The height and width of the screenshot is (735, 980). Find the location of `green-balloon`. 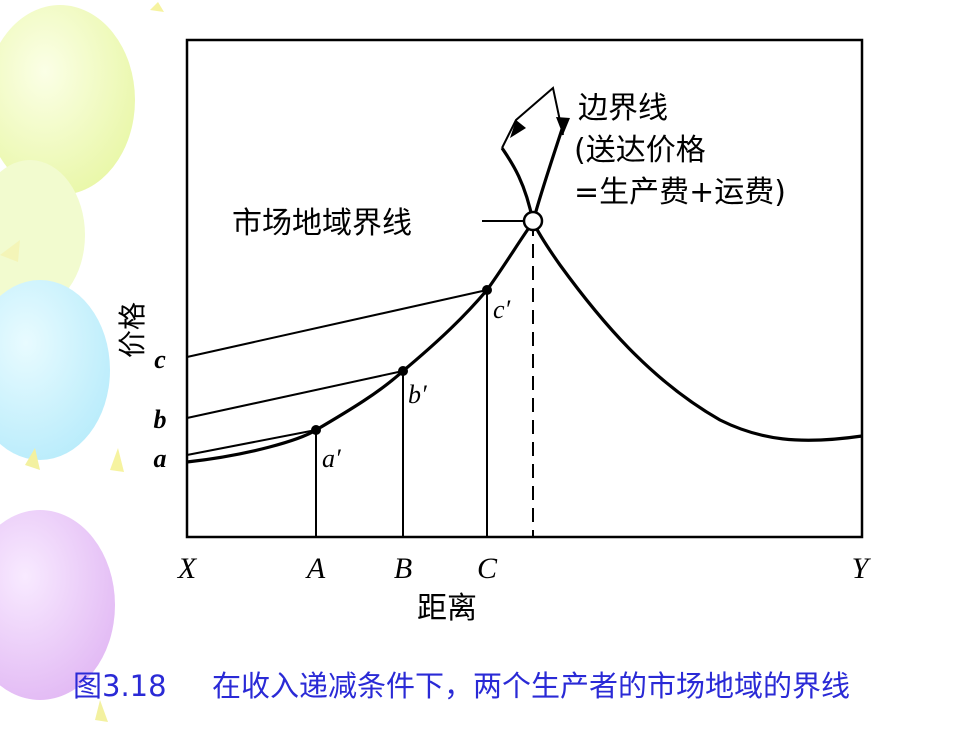

green-balloon is located at coordinates (42, 235).